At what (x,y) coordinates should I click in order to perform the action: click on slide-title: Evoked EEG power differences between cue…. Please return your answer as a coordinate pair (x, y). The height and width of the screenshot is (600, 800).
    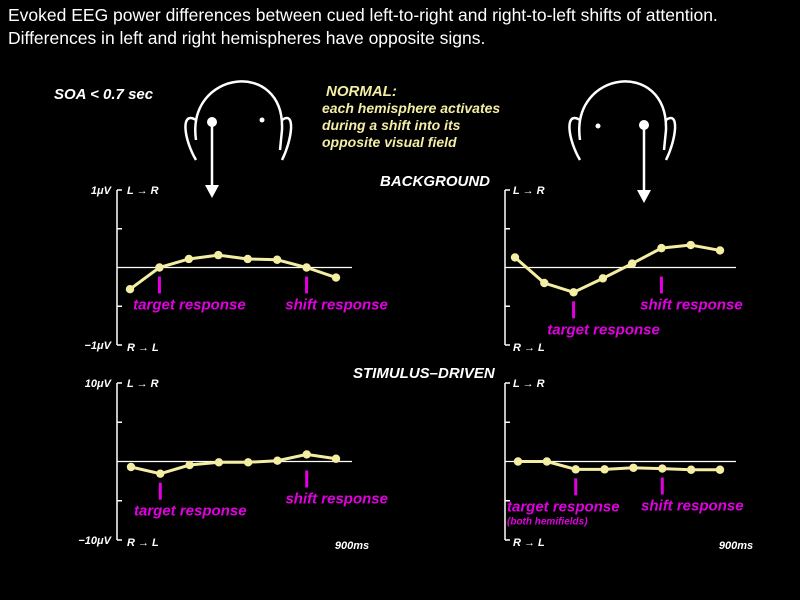
    Looking at the image, I should click on (363, 26).